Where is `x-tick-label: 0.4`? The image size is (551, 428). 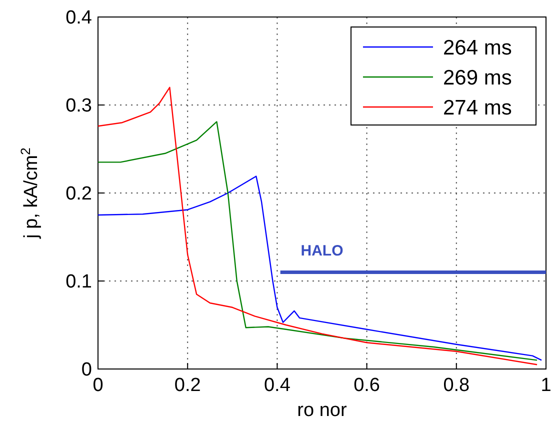 x-tick-label: 0.4 is located at coordinates (277, 385).